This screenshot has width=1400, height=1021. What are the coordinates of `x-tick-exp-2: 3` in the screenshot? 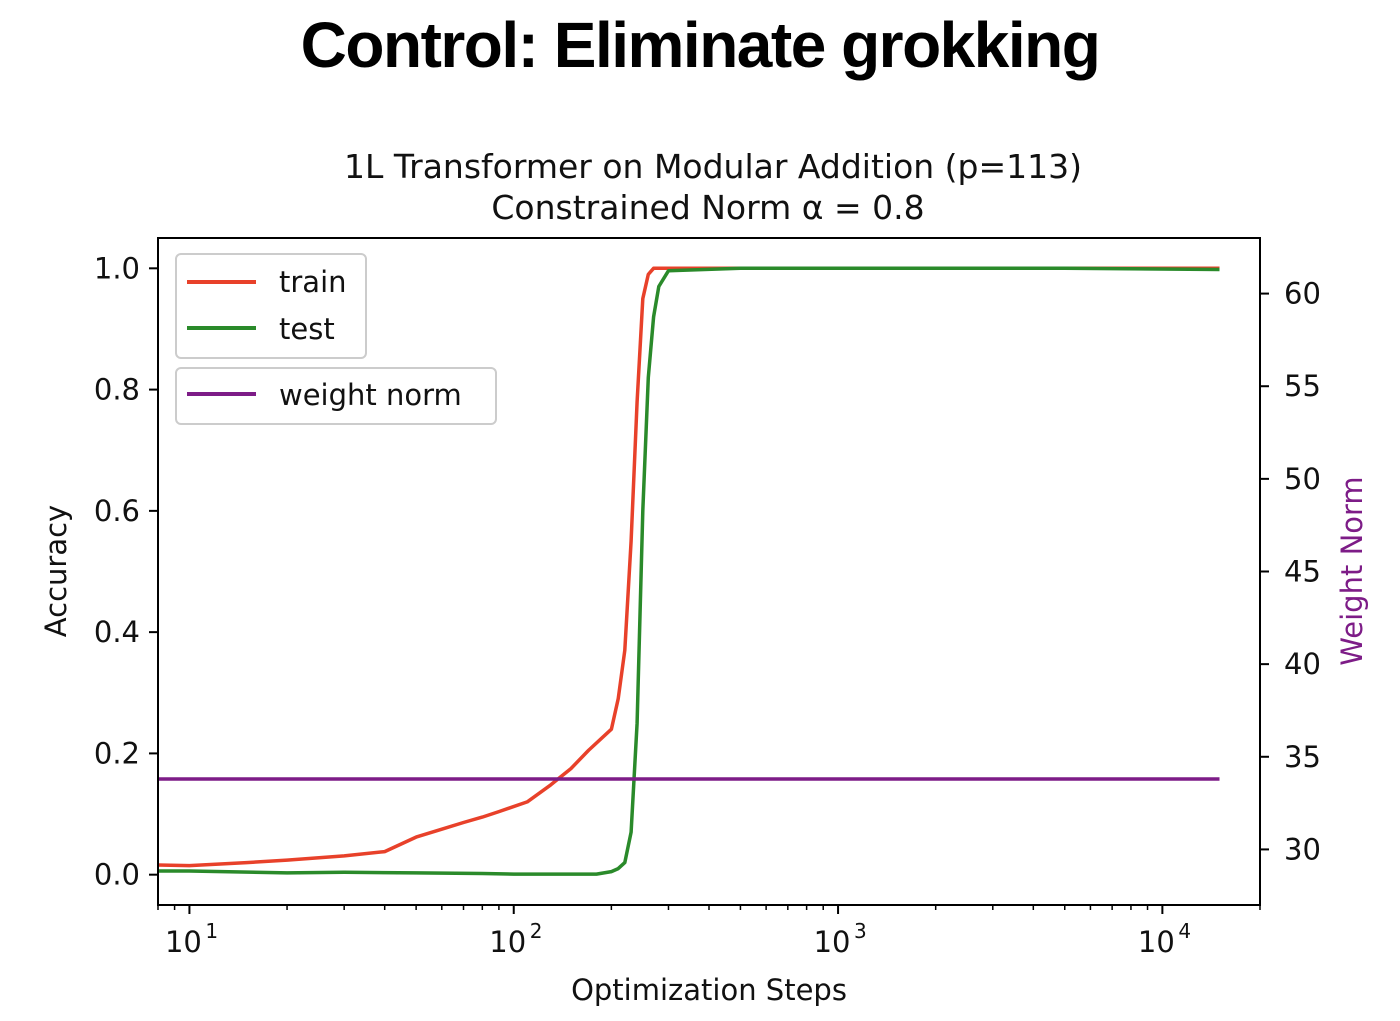 It's located at (860, 931).